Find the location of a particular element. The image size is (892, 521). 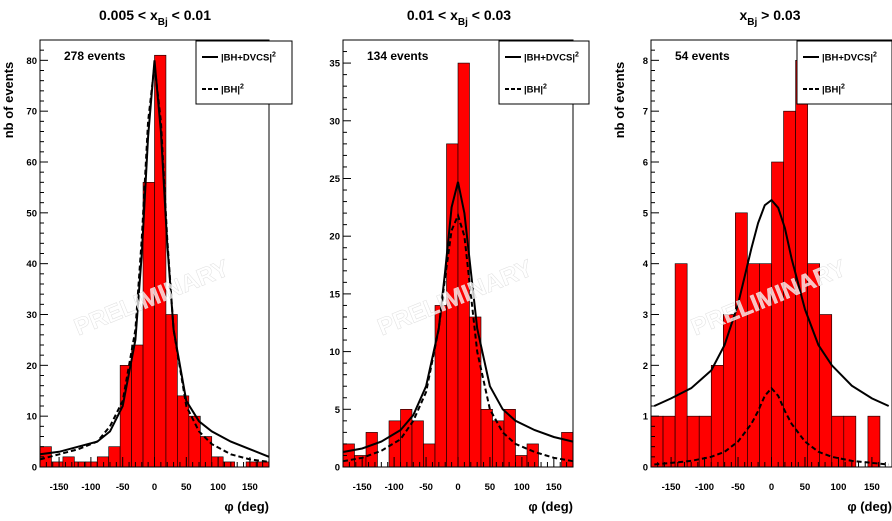

y-tick-label: 4 is located at coordinates (646, 264).